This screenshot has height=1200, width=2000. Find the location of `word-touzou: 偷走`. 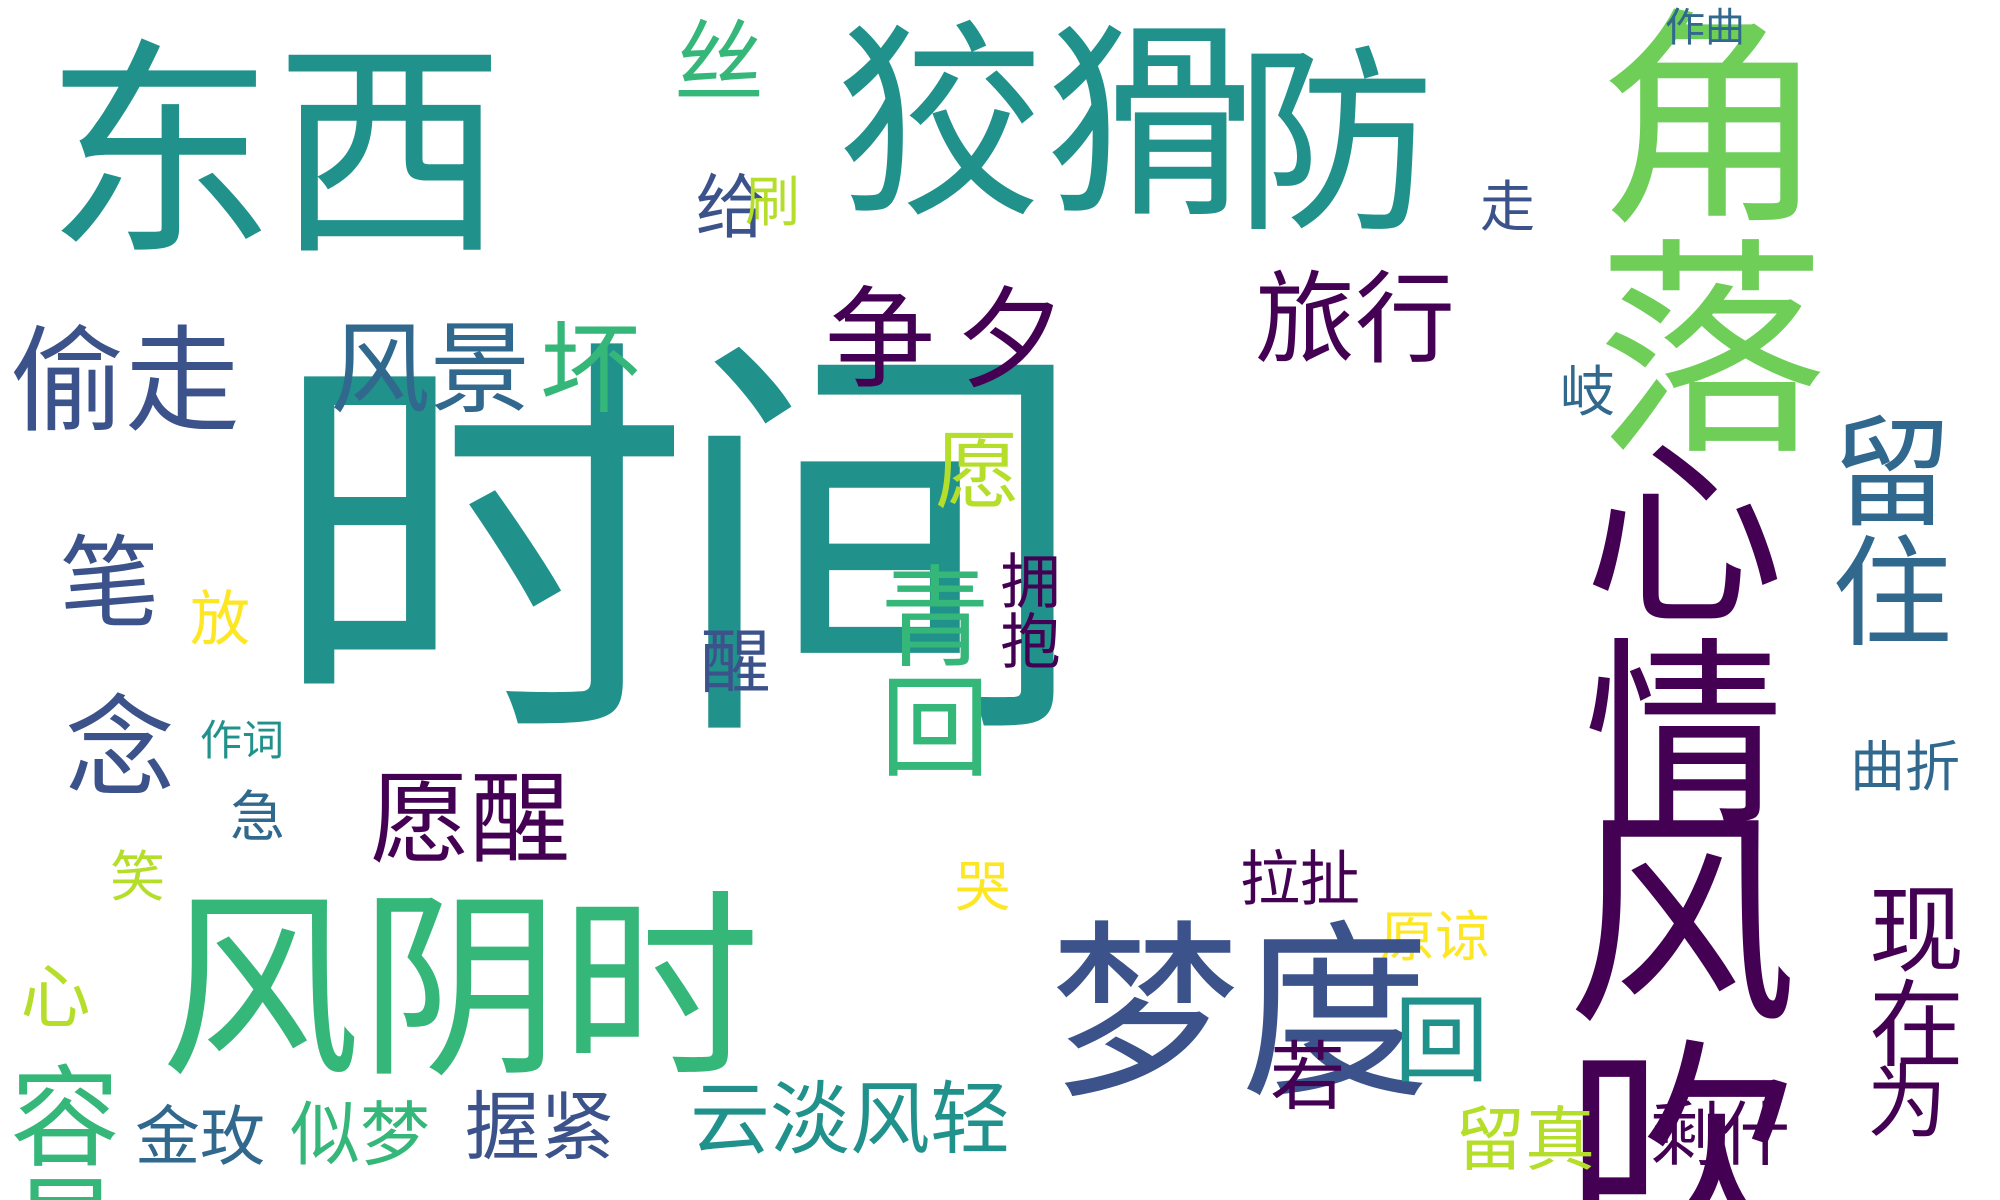

word-touzou: 偷走 is located at coordinates (125, 382).